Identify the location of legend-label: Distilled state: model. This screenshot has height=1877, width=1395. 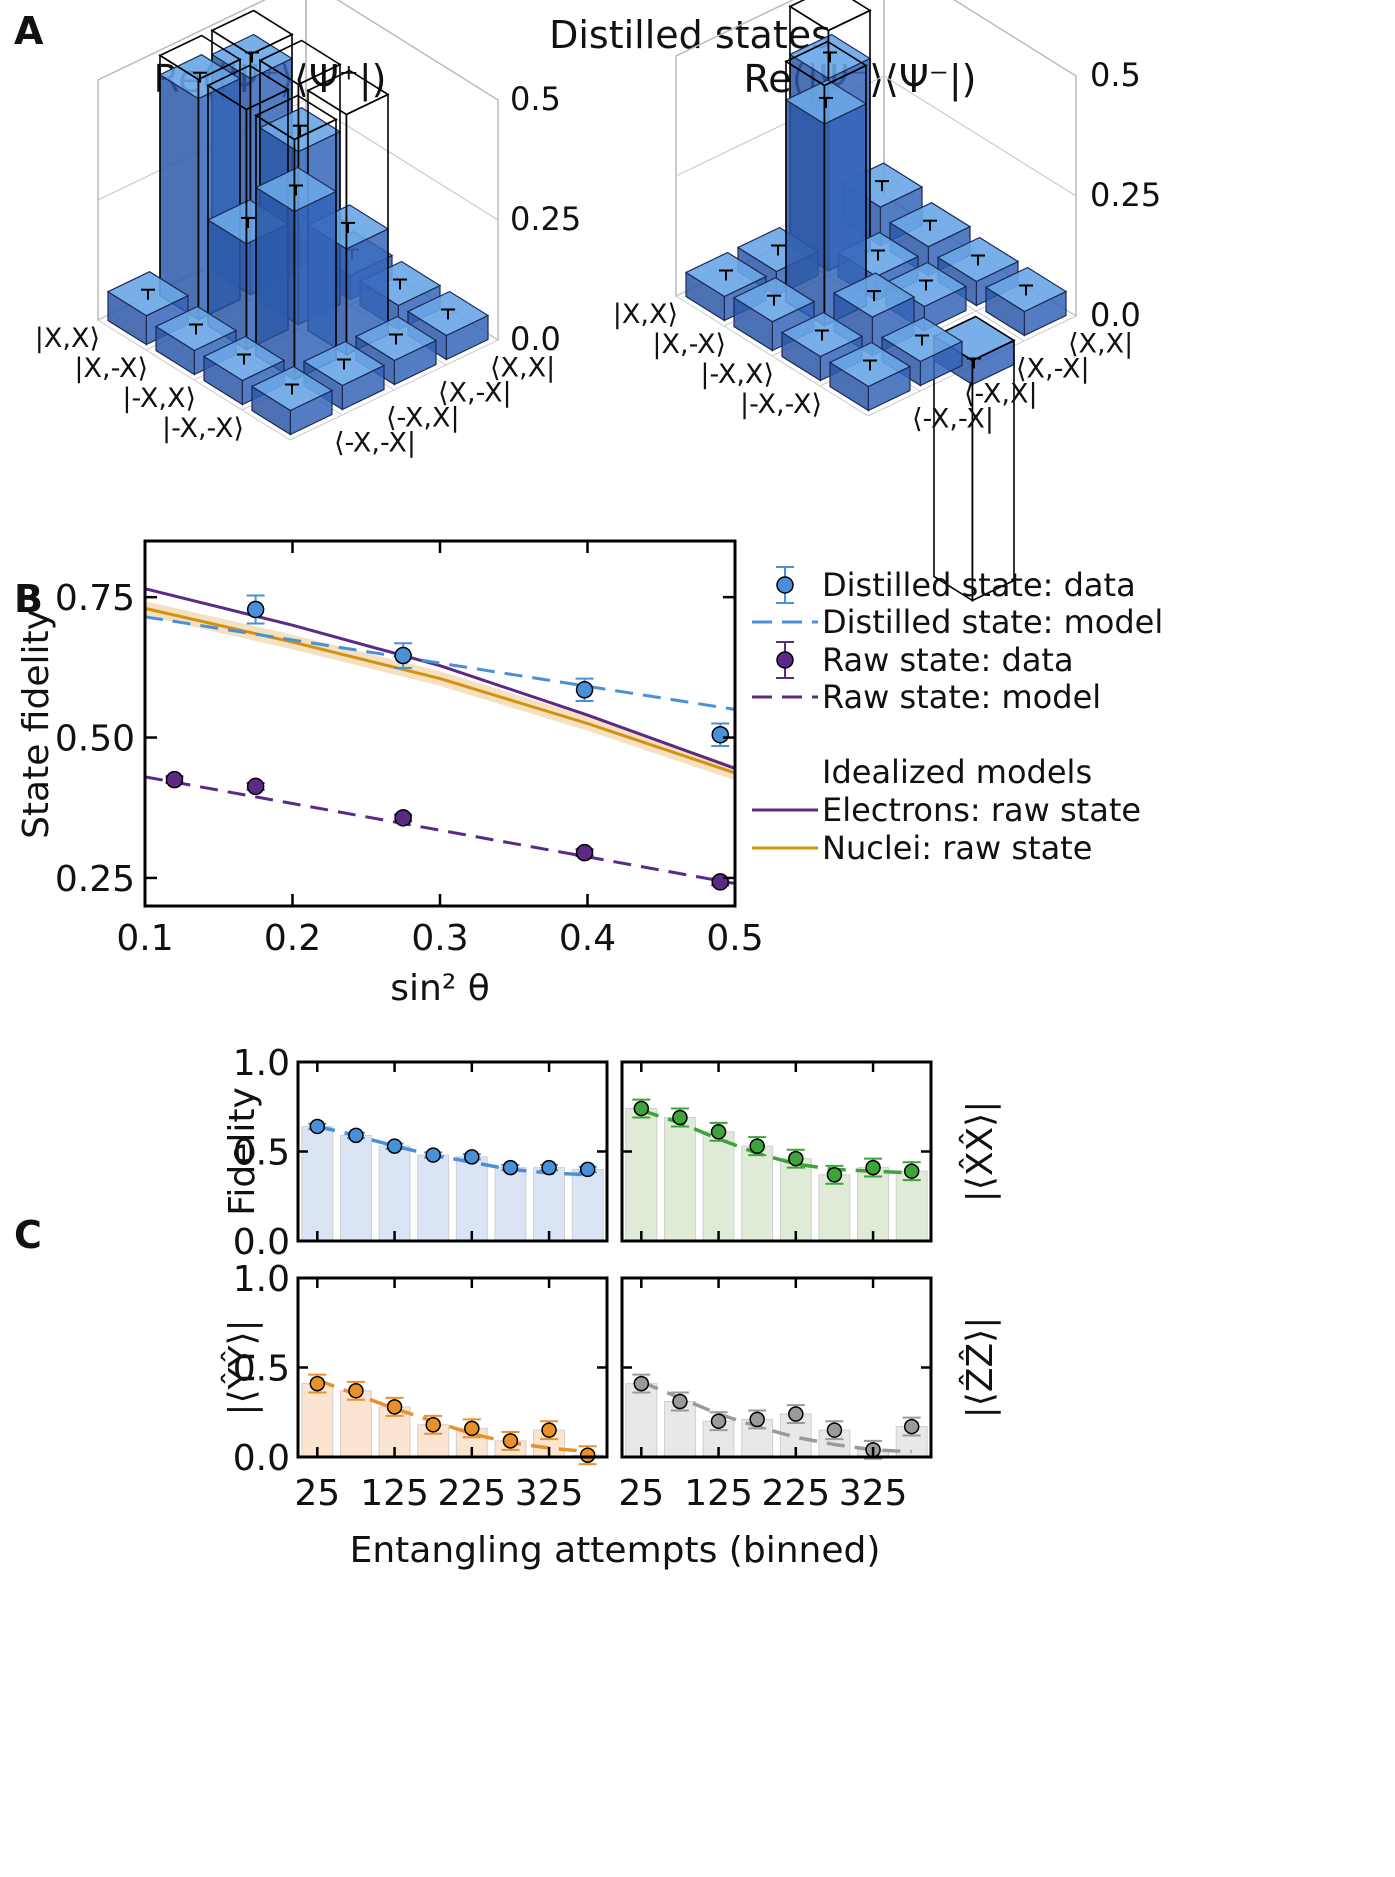
(992, 622).